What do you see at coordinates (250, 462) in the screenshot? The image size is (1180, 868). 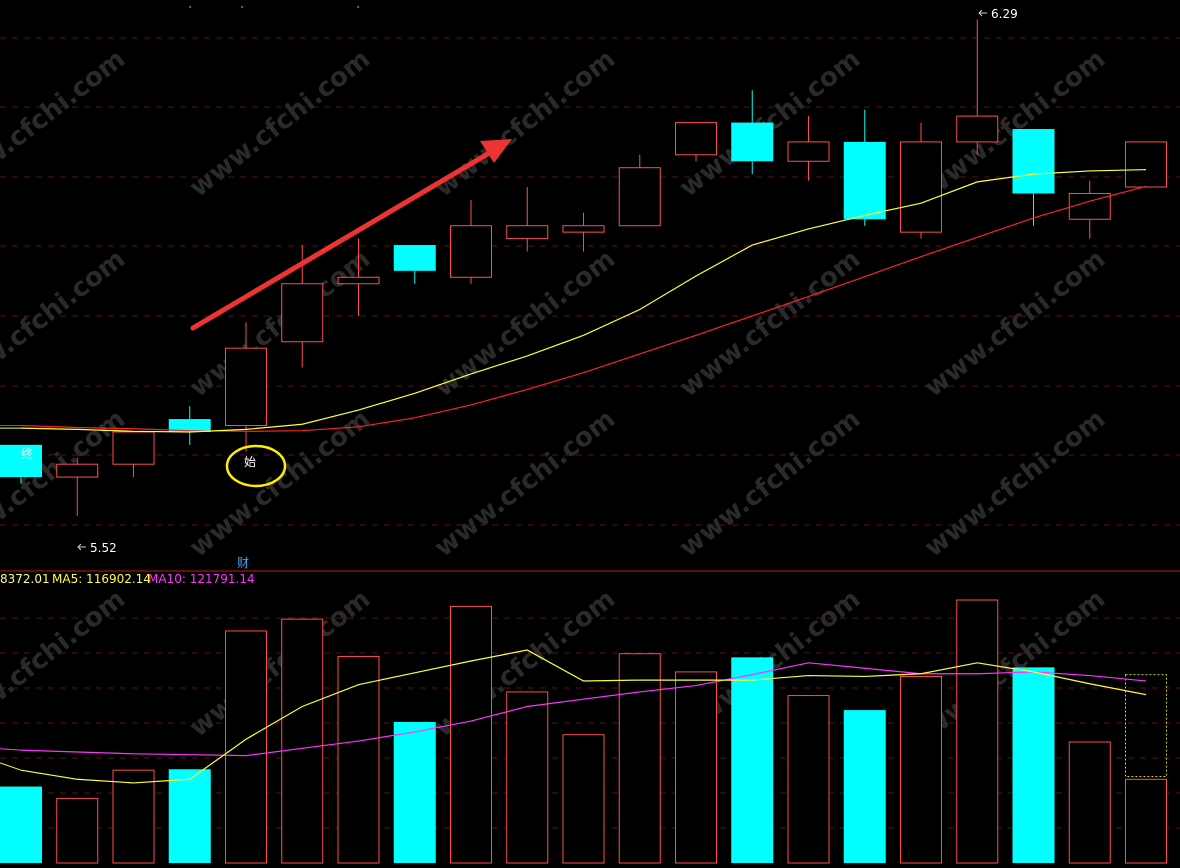 I see `start-mark: 始` at bounding box center [250, 462].